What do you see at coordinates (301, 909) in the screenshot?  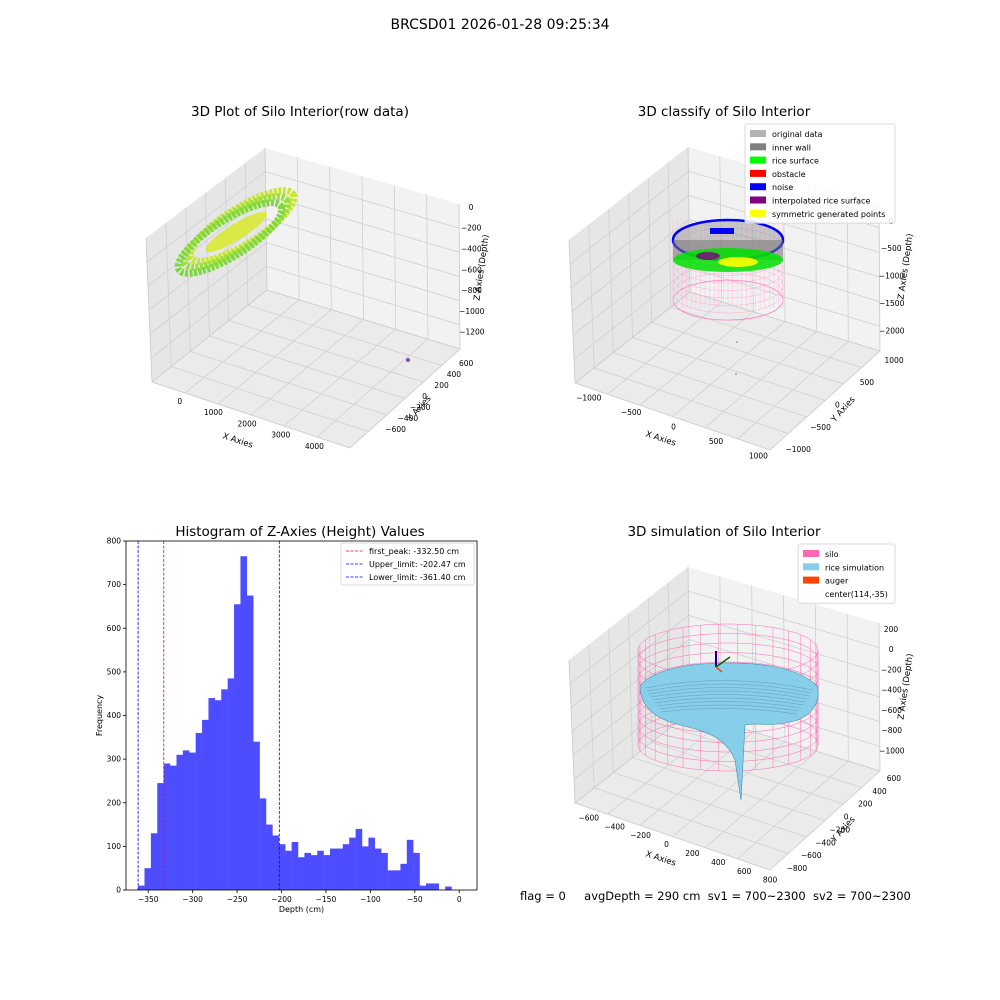 I see `histogram-x-axis-label: Depth (cm)` at bounding box center [301, 909].